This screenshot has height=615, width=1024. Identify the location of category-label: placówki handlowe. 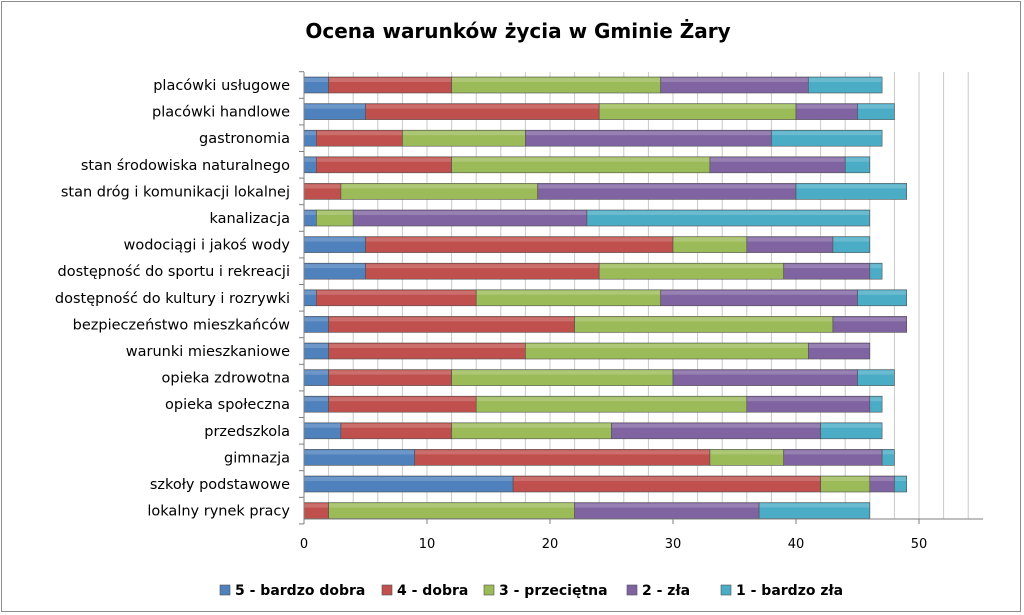
(221, 113).